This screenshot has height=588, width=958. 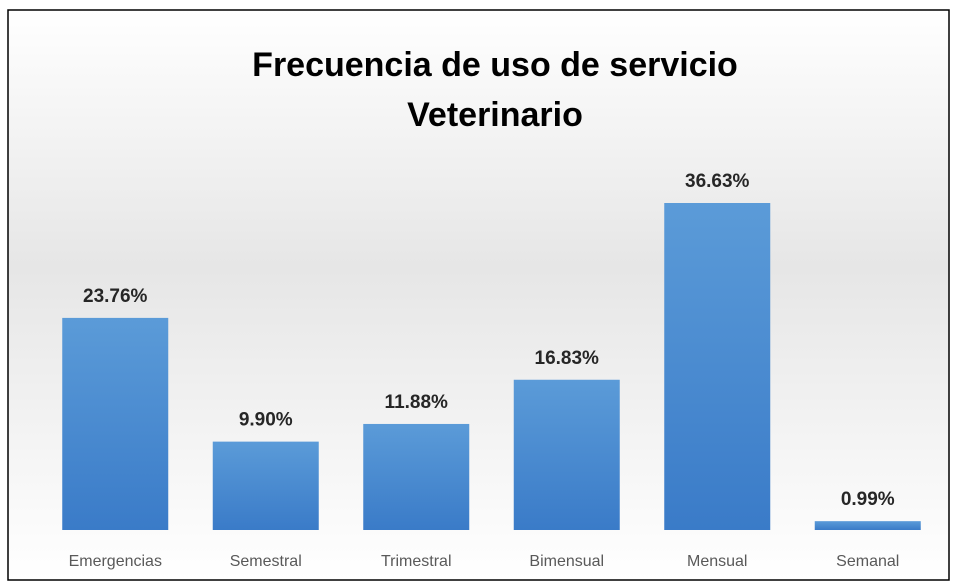 What do you see at coordinates (416, 402) in the screenshot?
I see `data-label: 11.88%` at bounding box center [416, 402].